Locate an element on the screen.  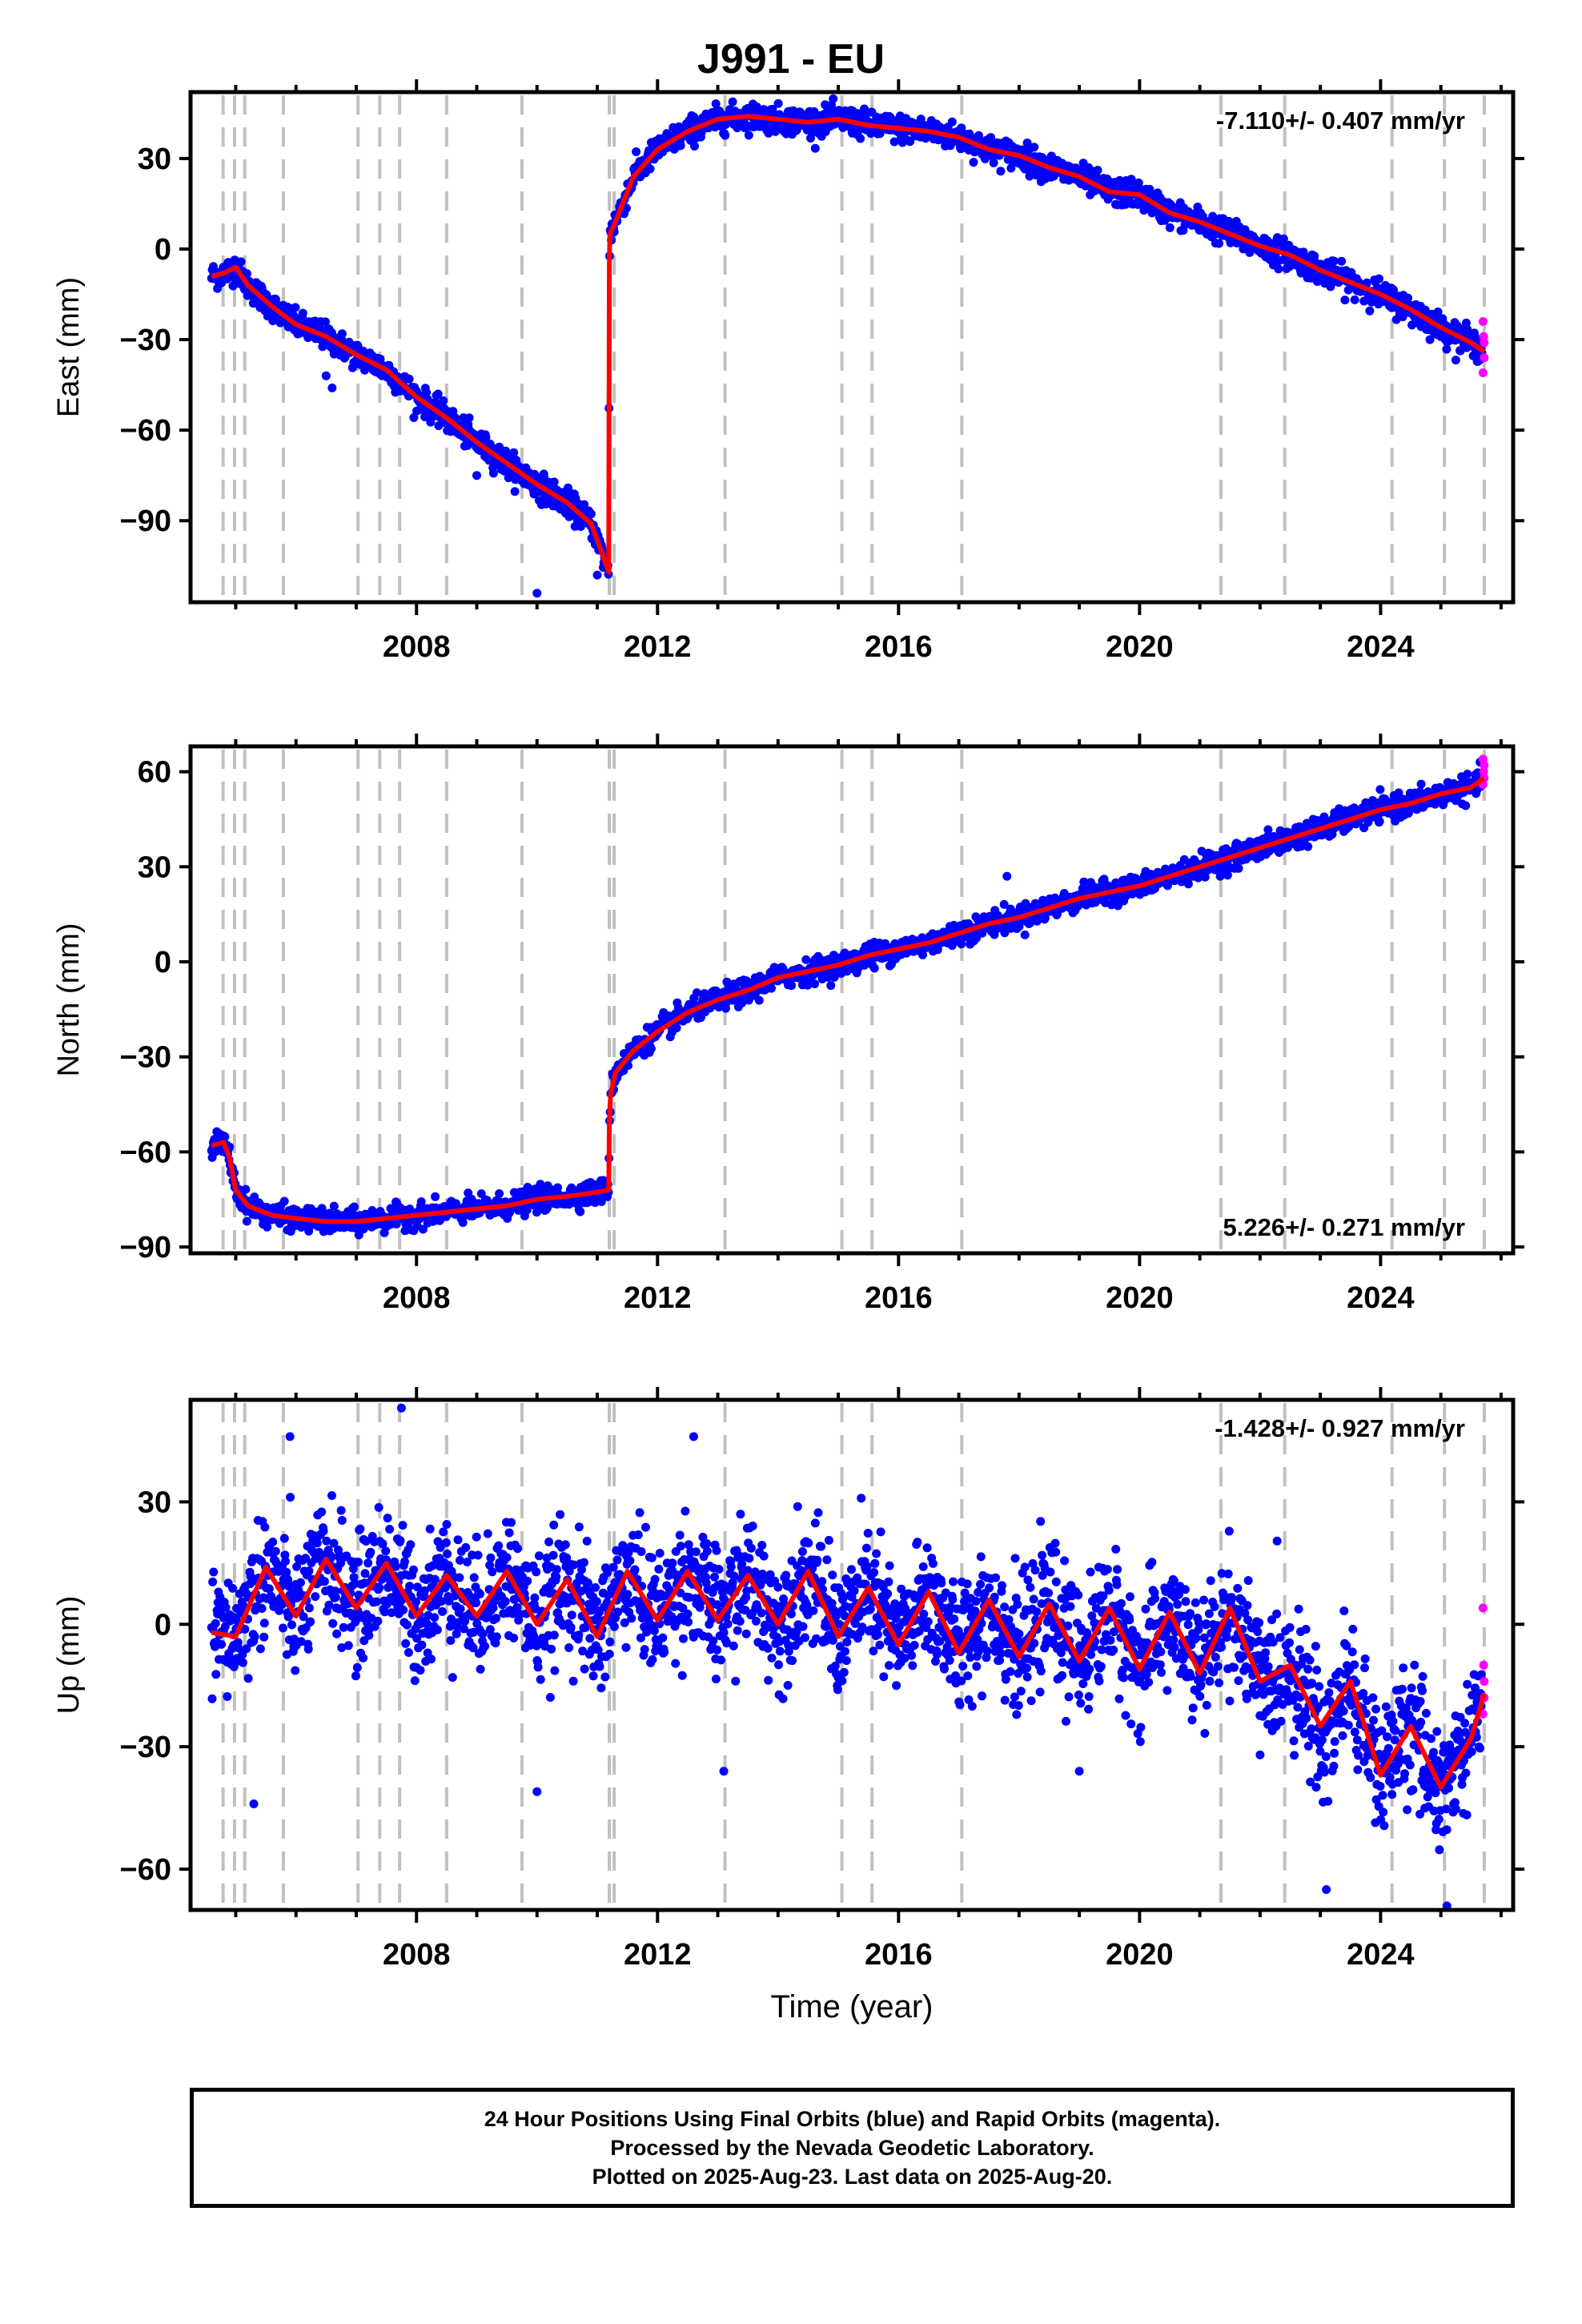
y-axis-label: North (mm) is located at coordinates (69, 1000).